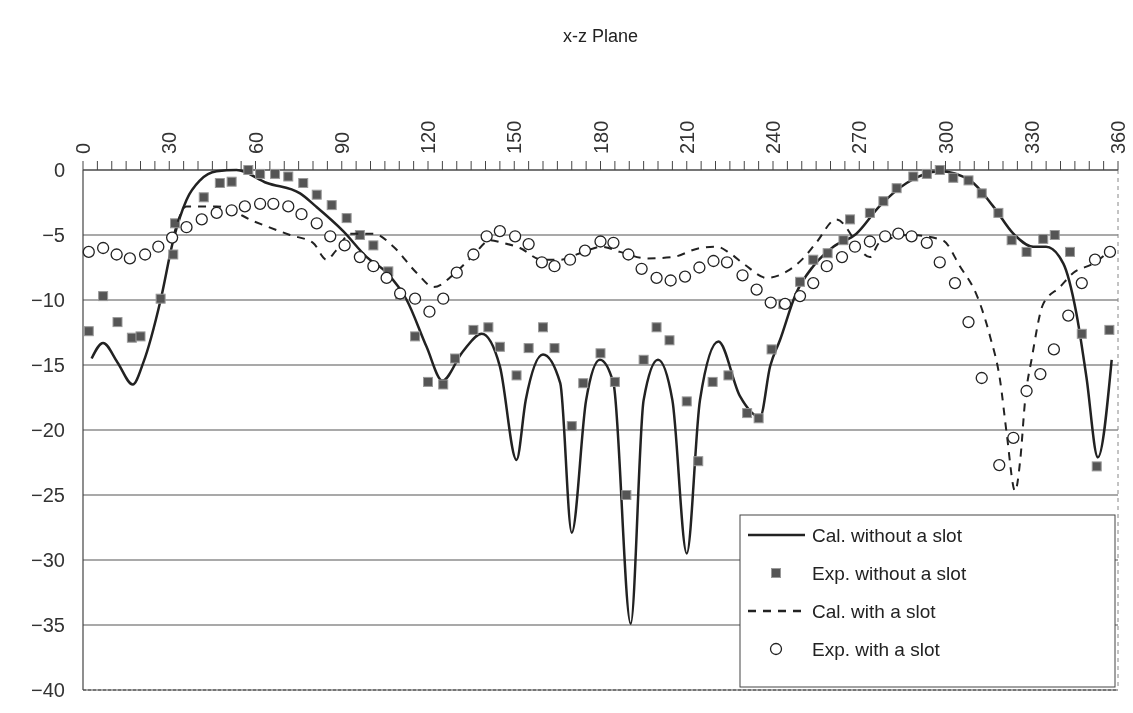 The width and height of the screenshot is (1133, 713). Describe the element at coordinates (255, 142) in the screenshot. I see `x-tick-label: 60` at that location.